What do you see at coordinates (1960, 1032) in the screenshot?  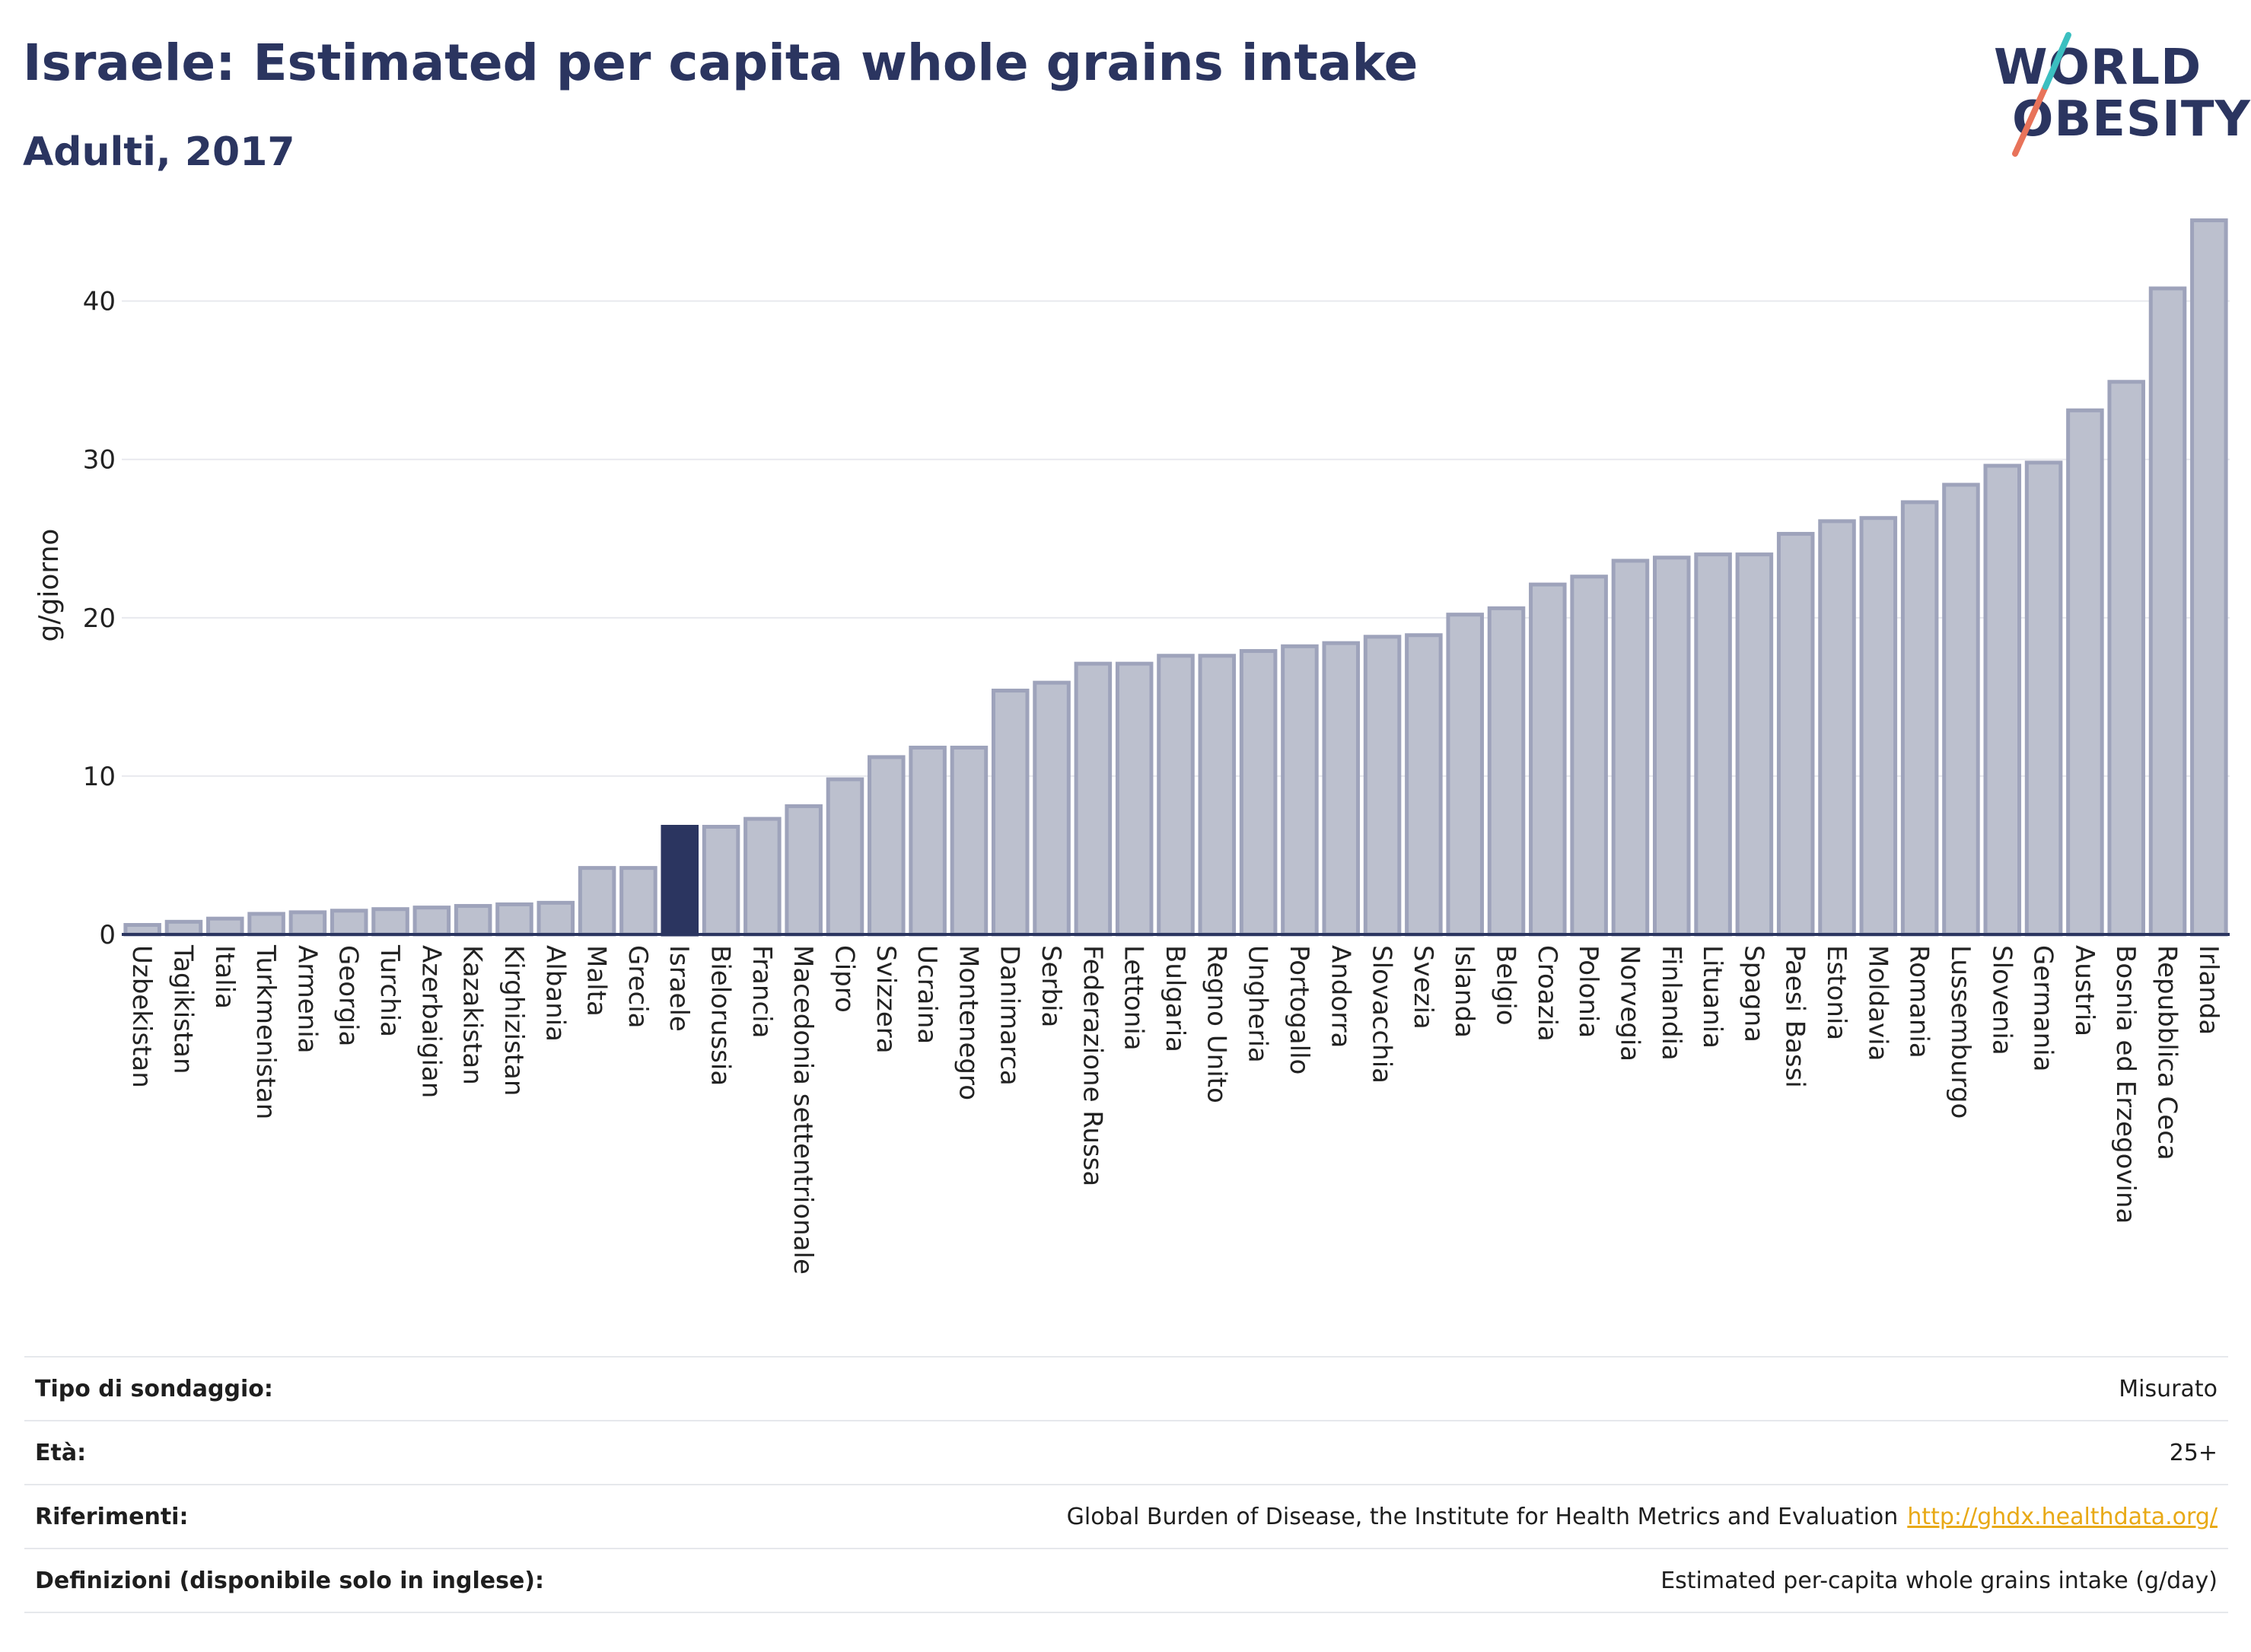 I see `x-tick-label: Lussemburgo` at bounding box center [1960, 1032].